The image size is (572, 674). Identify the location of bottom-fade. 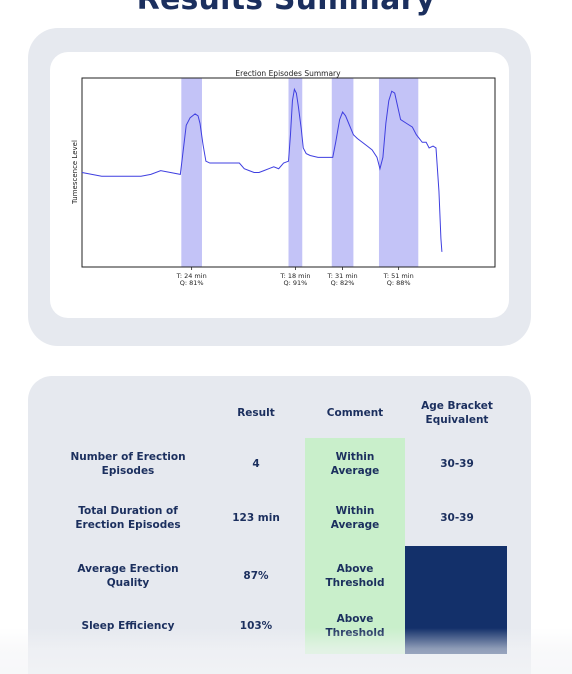
(286, 651).